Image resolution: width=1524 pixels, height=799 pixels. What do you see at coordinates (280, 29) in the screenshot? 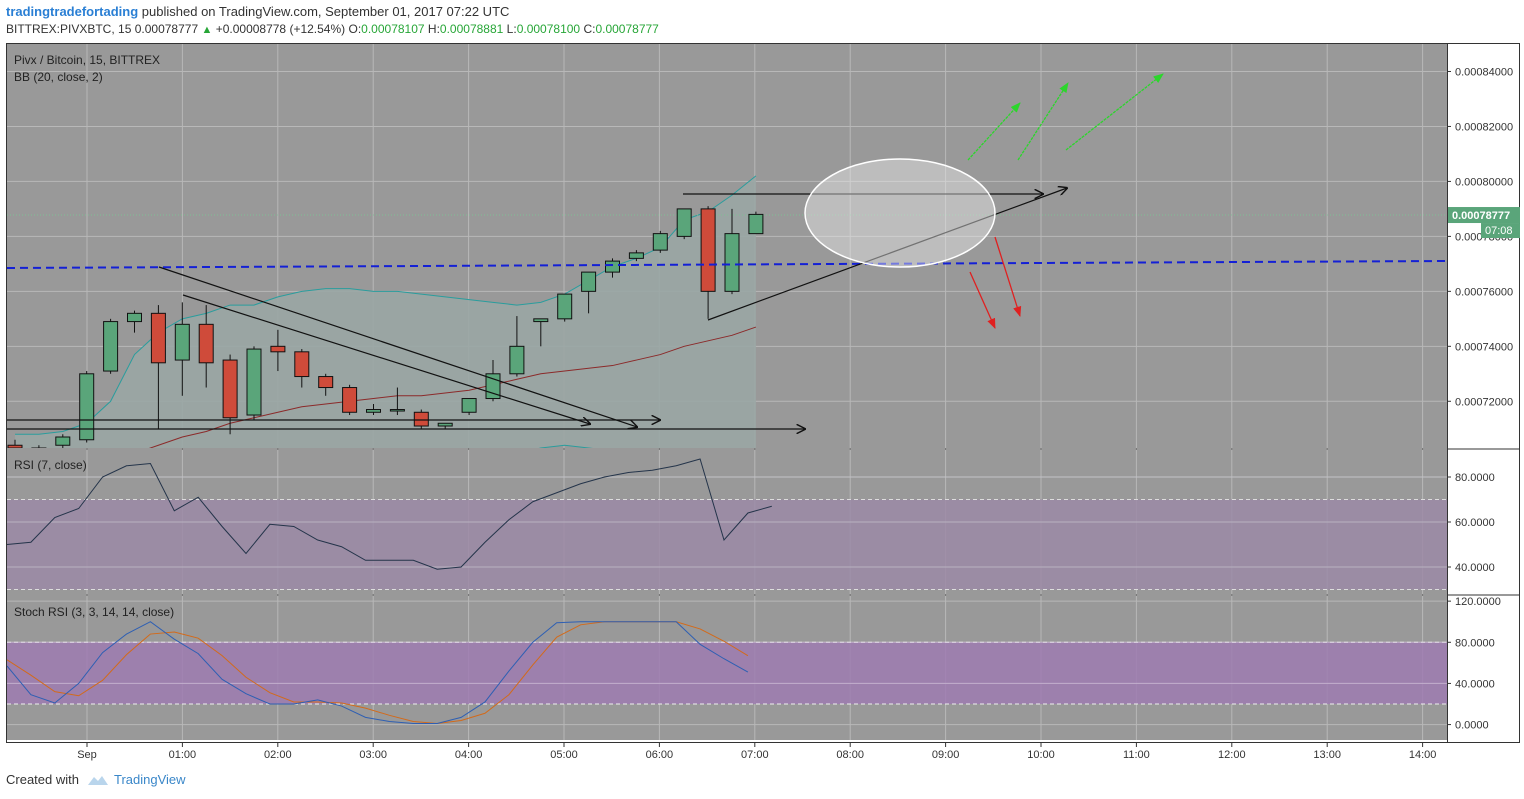
I see `price-change: +0.00008778 (+12.54%)` at bounding box center [280, 29].